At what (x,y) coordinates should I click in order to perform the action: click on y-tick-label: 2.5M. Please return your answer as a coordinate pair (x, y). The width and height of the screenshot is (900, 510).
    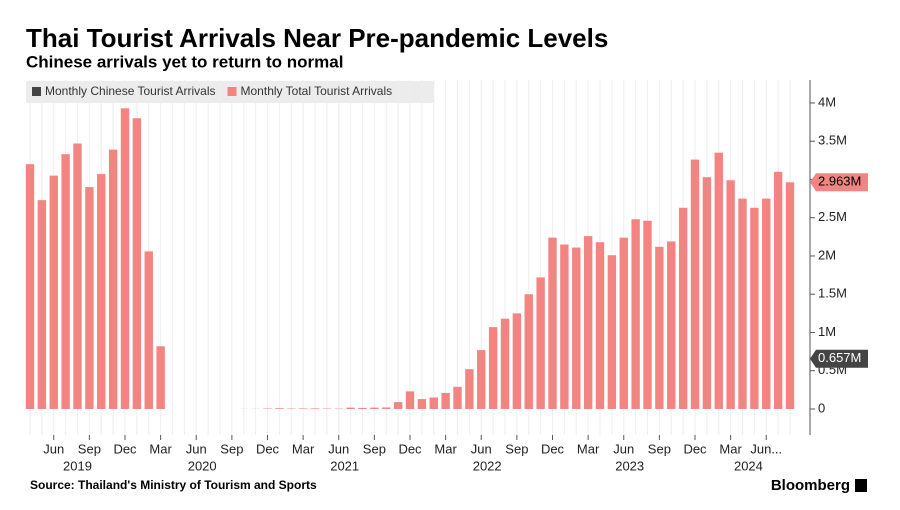
    Looking at the image, I should click on (832, 216).